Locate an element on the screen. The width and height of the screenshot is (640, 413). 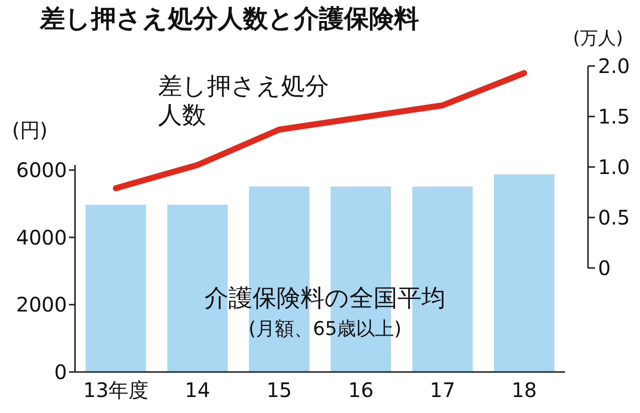
y2-tick-label: 1.5 is located at coordinates (614, 116).